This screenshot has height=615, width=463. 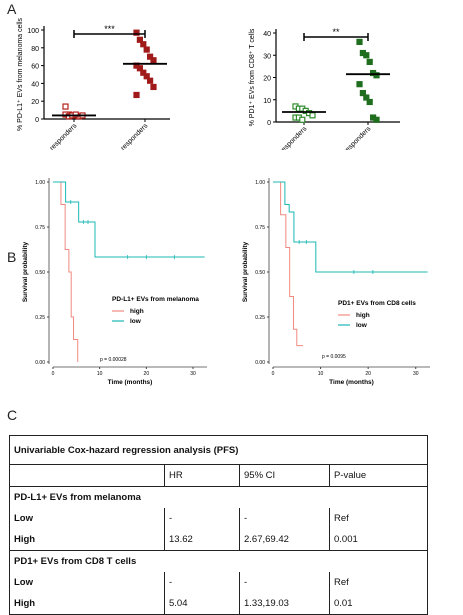 I want to click on y-tick-label: 10, so click(x=267, y=101).